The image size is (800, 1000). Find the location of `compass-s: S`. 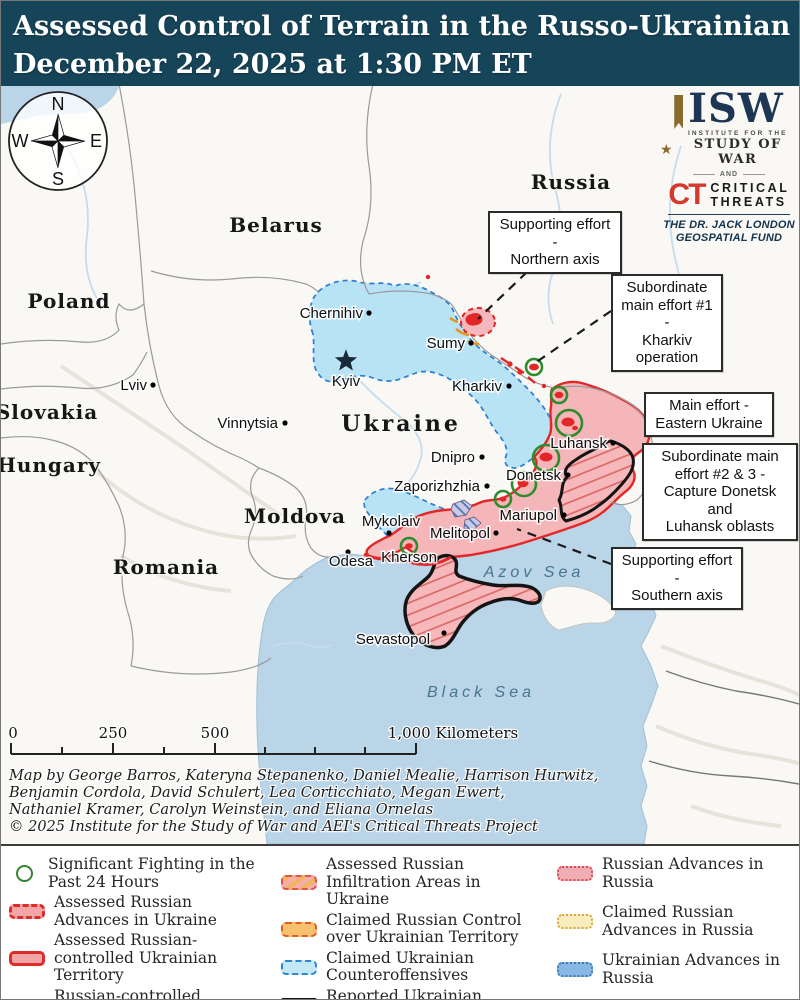

compass-s: S is located at coordinates (58, 179).